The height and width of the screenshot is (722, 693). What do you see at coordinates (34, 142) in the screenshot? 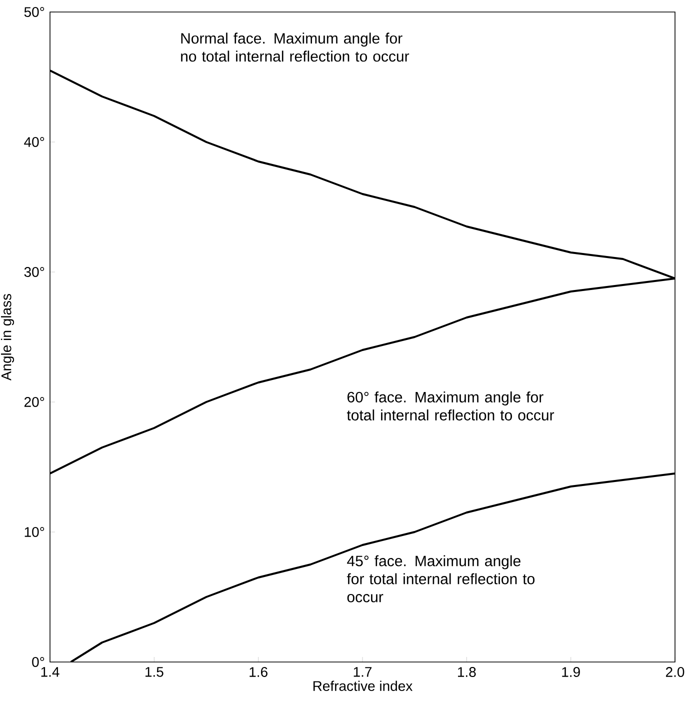
I see `y-tick-label: 40°` at bounding box center [34, 142].